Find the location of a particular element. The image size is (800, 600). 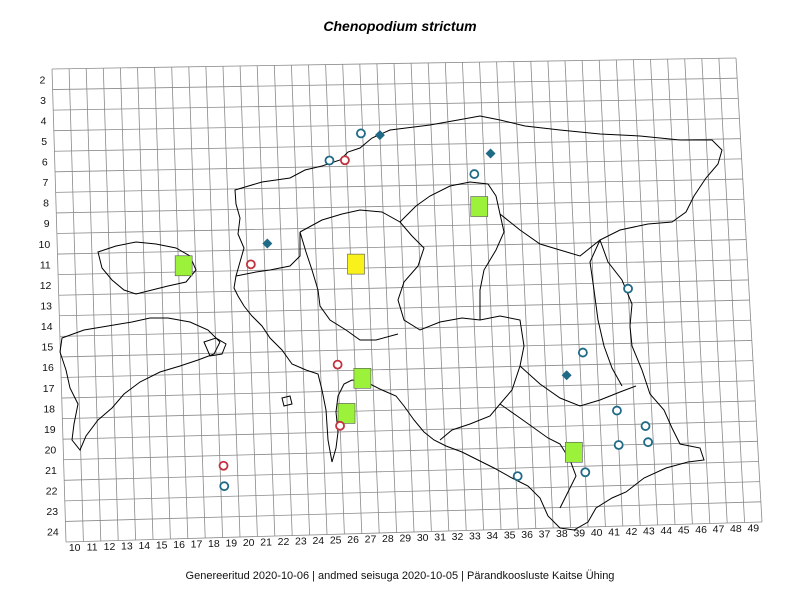

column-label: 15 is located at coordinates (162, 545).